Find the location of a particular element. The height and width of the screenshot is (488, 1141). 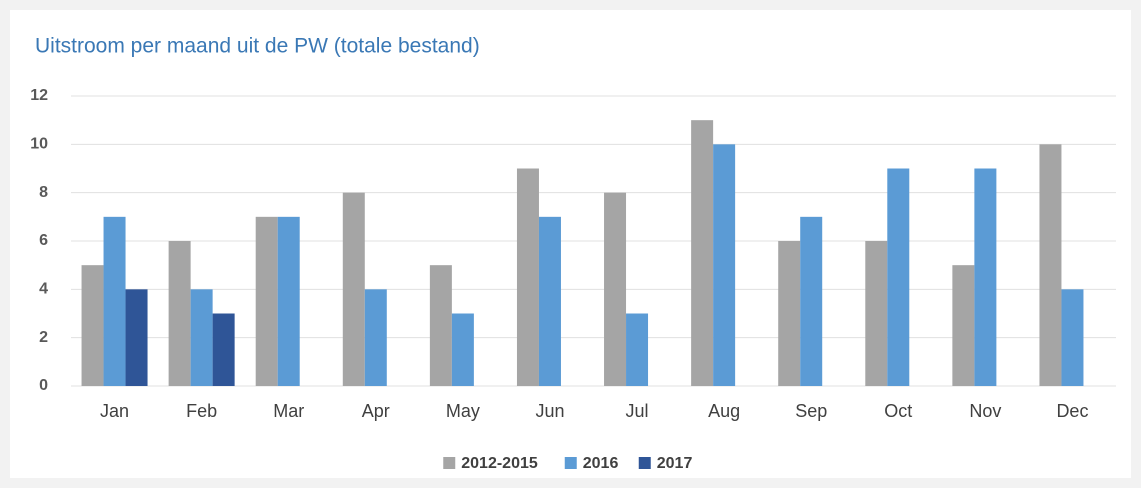

y-tick-label: 4 is located at coordinates (43, 289).